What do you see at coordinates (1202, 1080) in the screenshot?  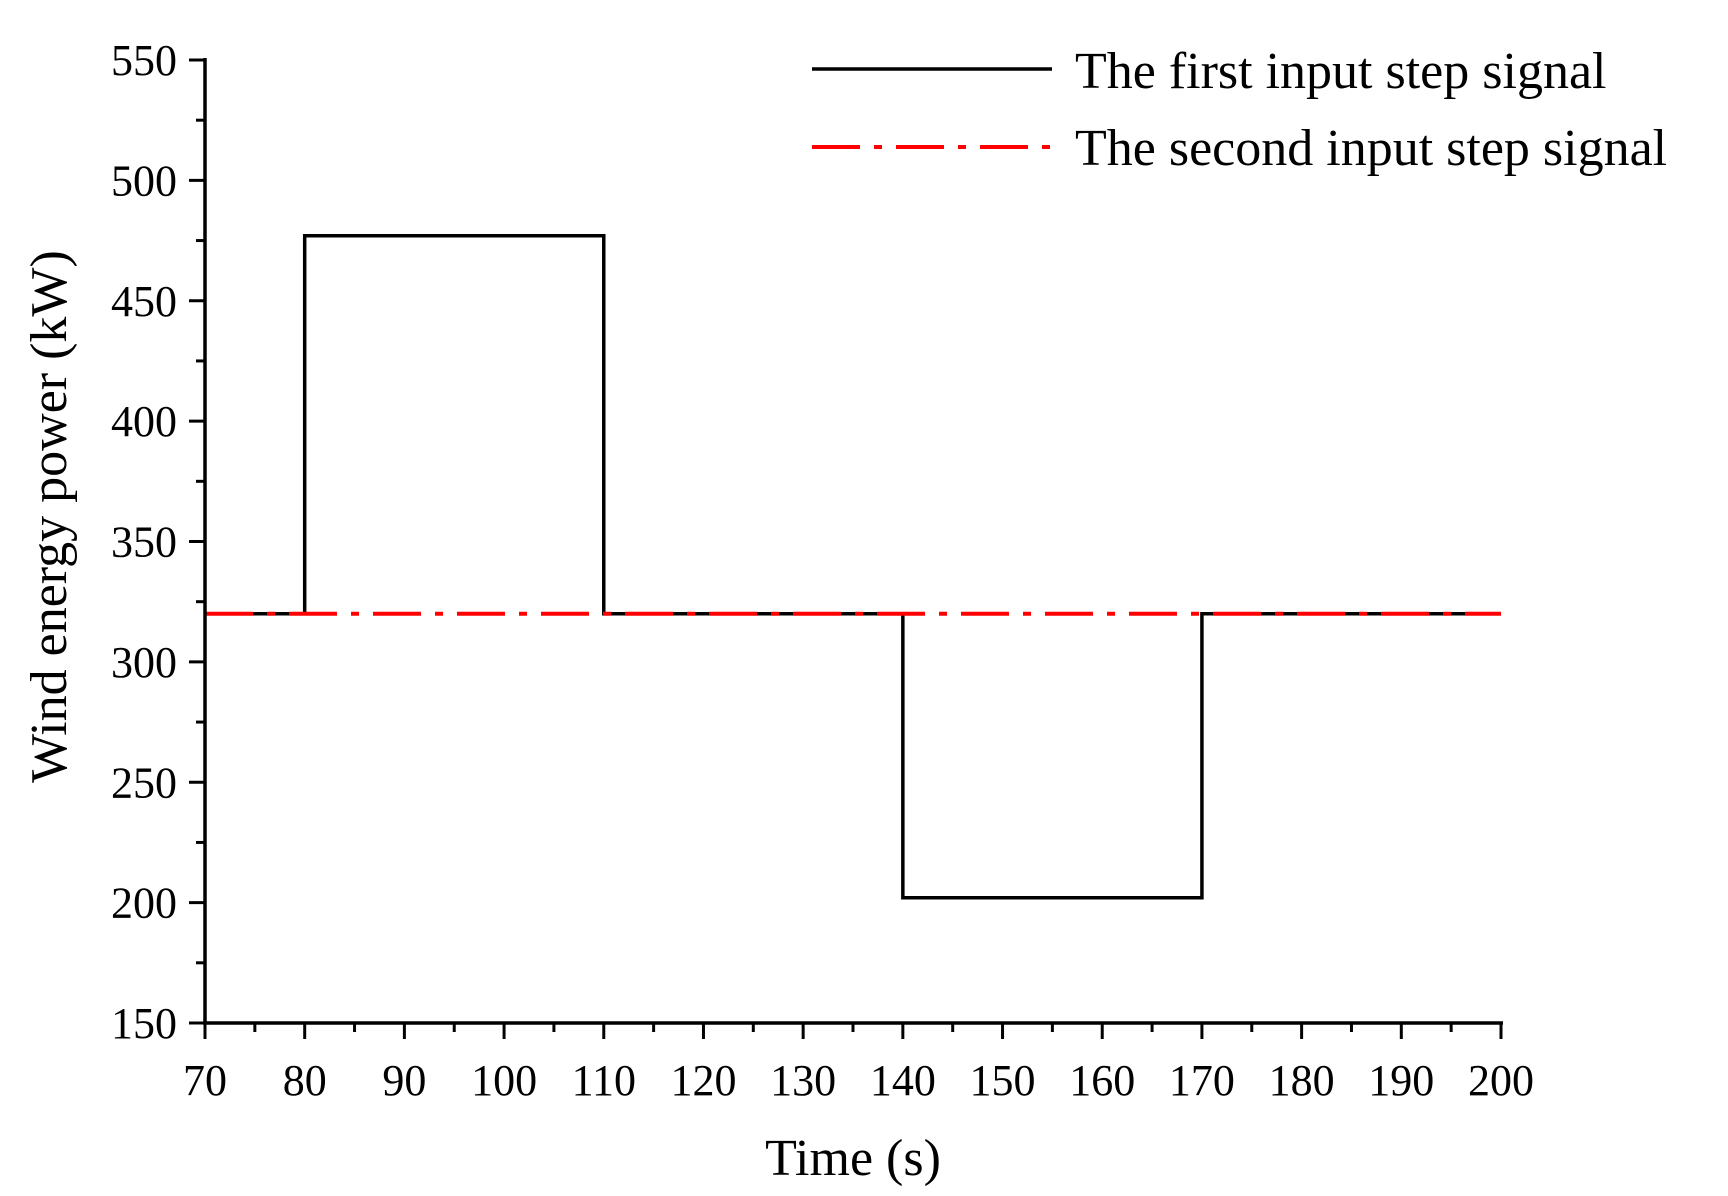 I see `x-tick-label: 170` at bounding box center [1202, 1080].